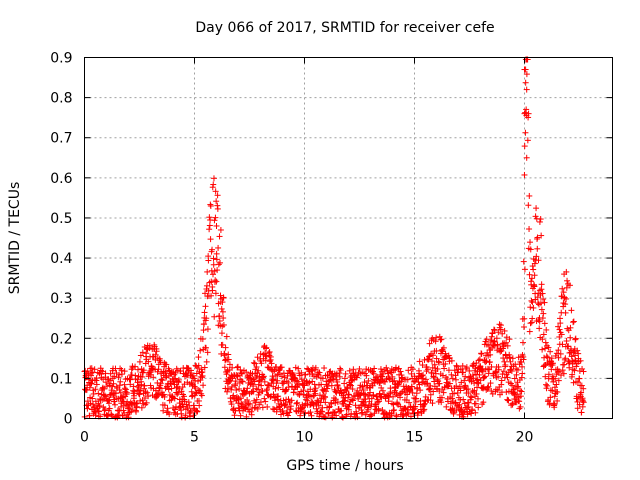 The height and width of the screenshot is (480, 640). Describe the element at coordinates (15, 238) in the screenshot. I see `y-axis-label: SRMTID / TECUs` at that location.